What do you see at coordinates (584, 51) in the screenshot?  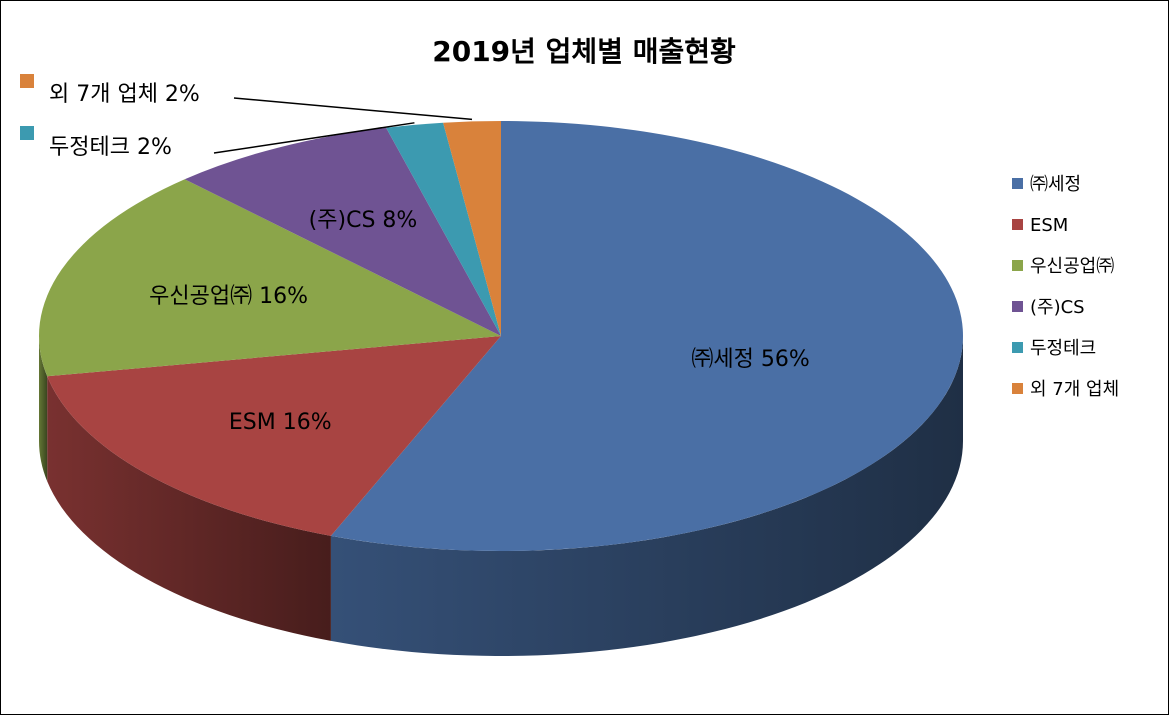 I see `chart-title: 2019년 업체별 매출현황` at bounding box center [584, 51].